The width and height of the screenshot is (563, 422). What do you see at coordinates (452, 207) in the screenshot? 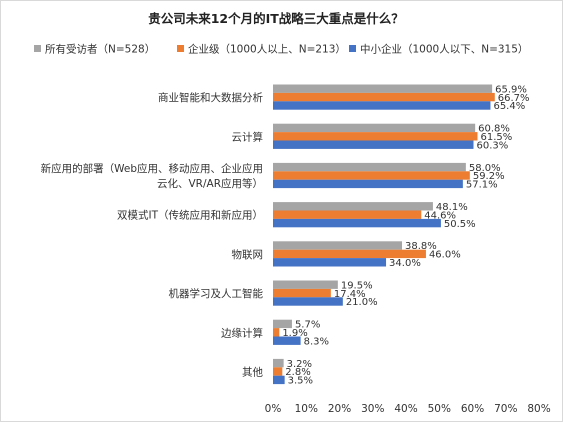
I see `data-label: 48.1%` at bounding box center [452, 207].